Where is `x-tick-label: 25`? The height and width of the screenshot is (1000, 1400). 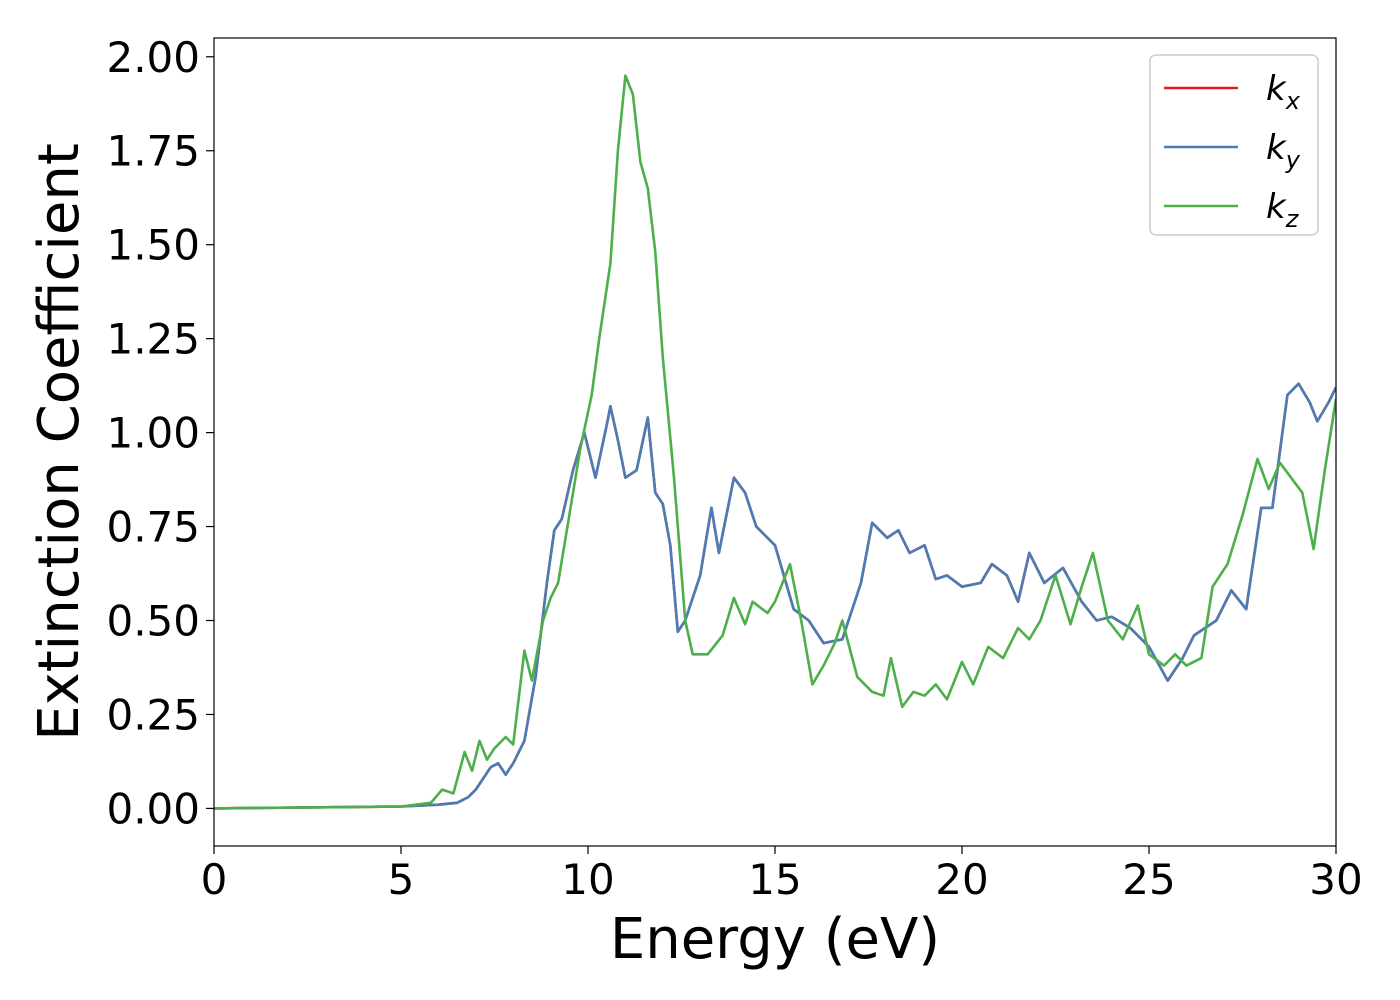
x-tick-label: 25 is located at coordinates (1148, 879).